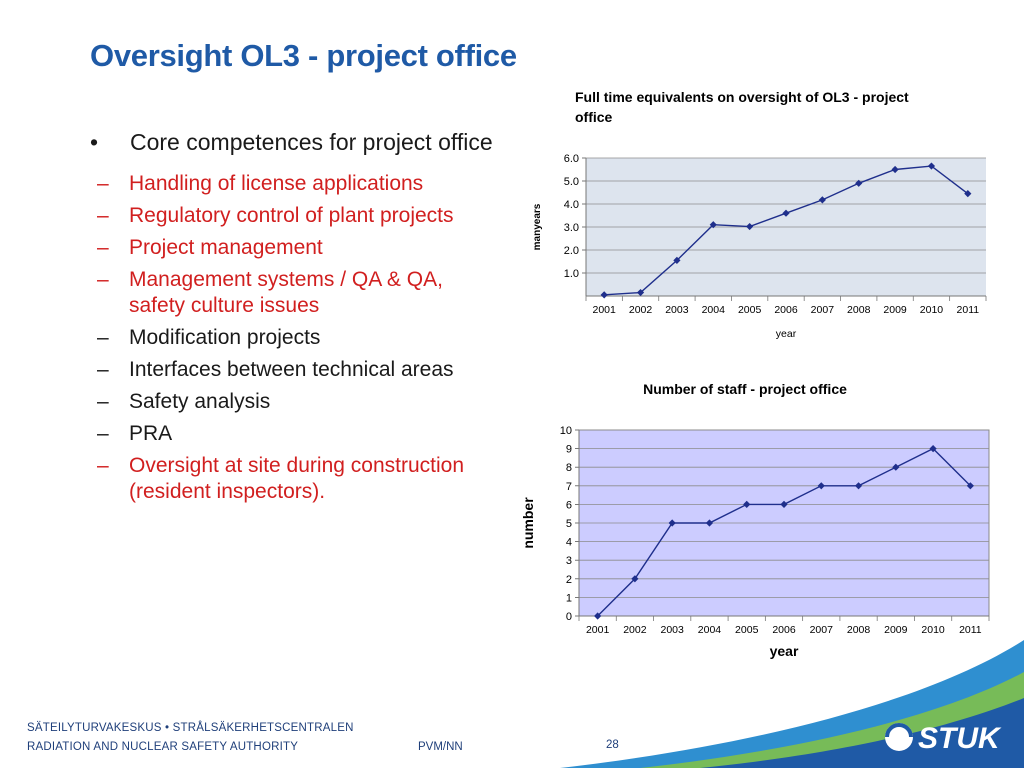 The image size is (1024, 768). I want to click on sub-bullet-text: Interfaces between technical areas, so click(291, 369).